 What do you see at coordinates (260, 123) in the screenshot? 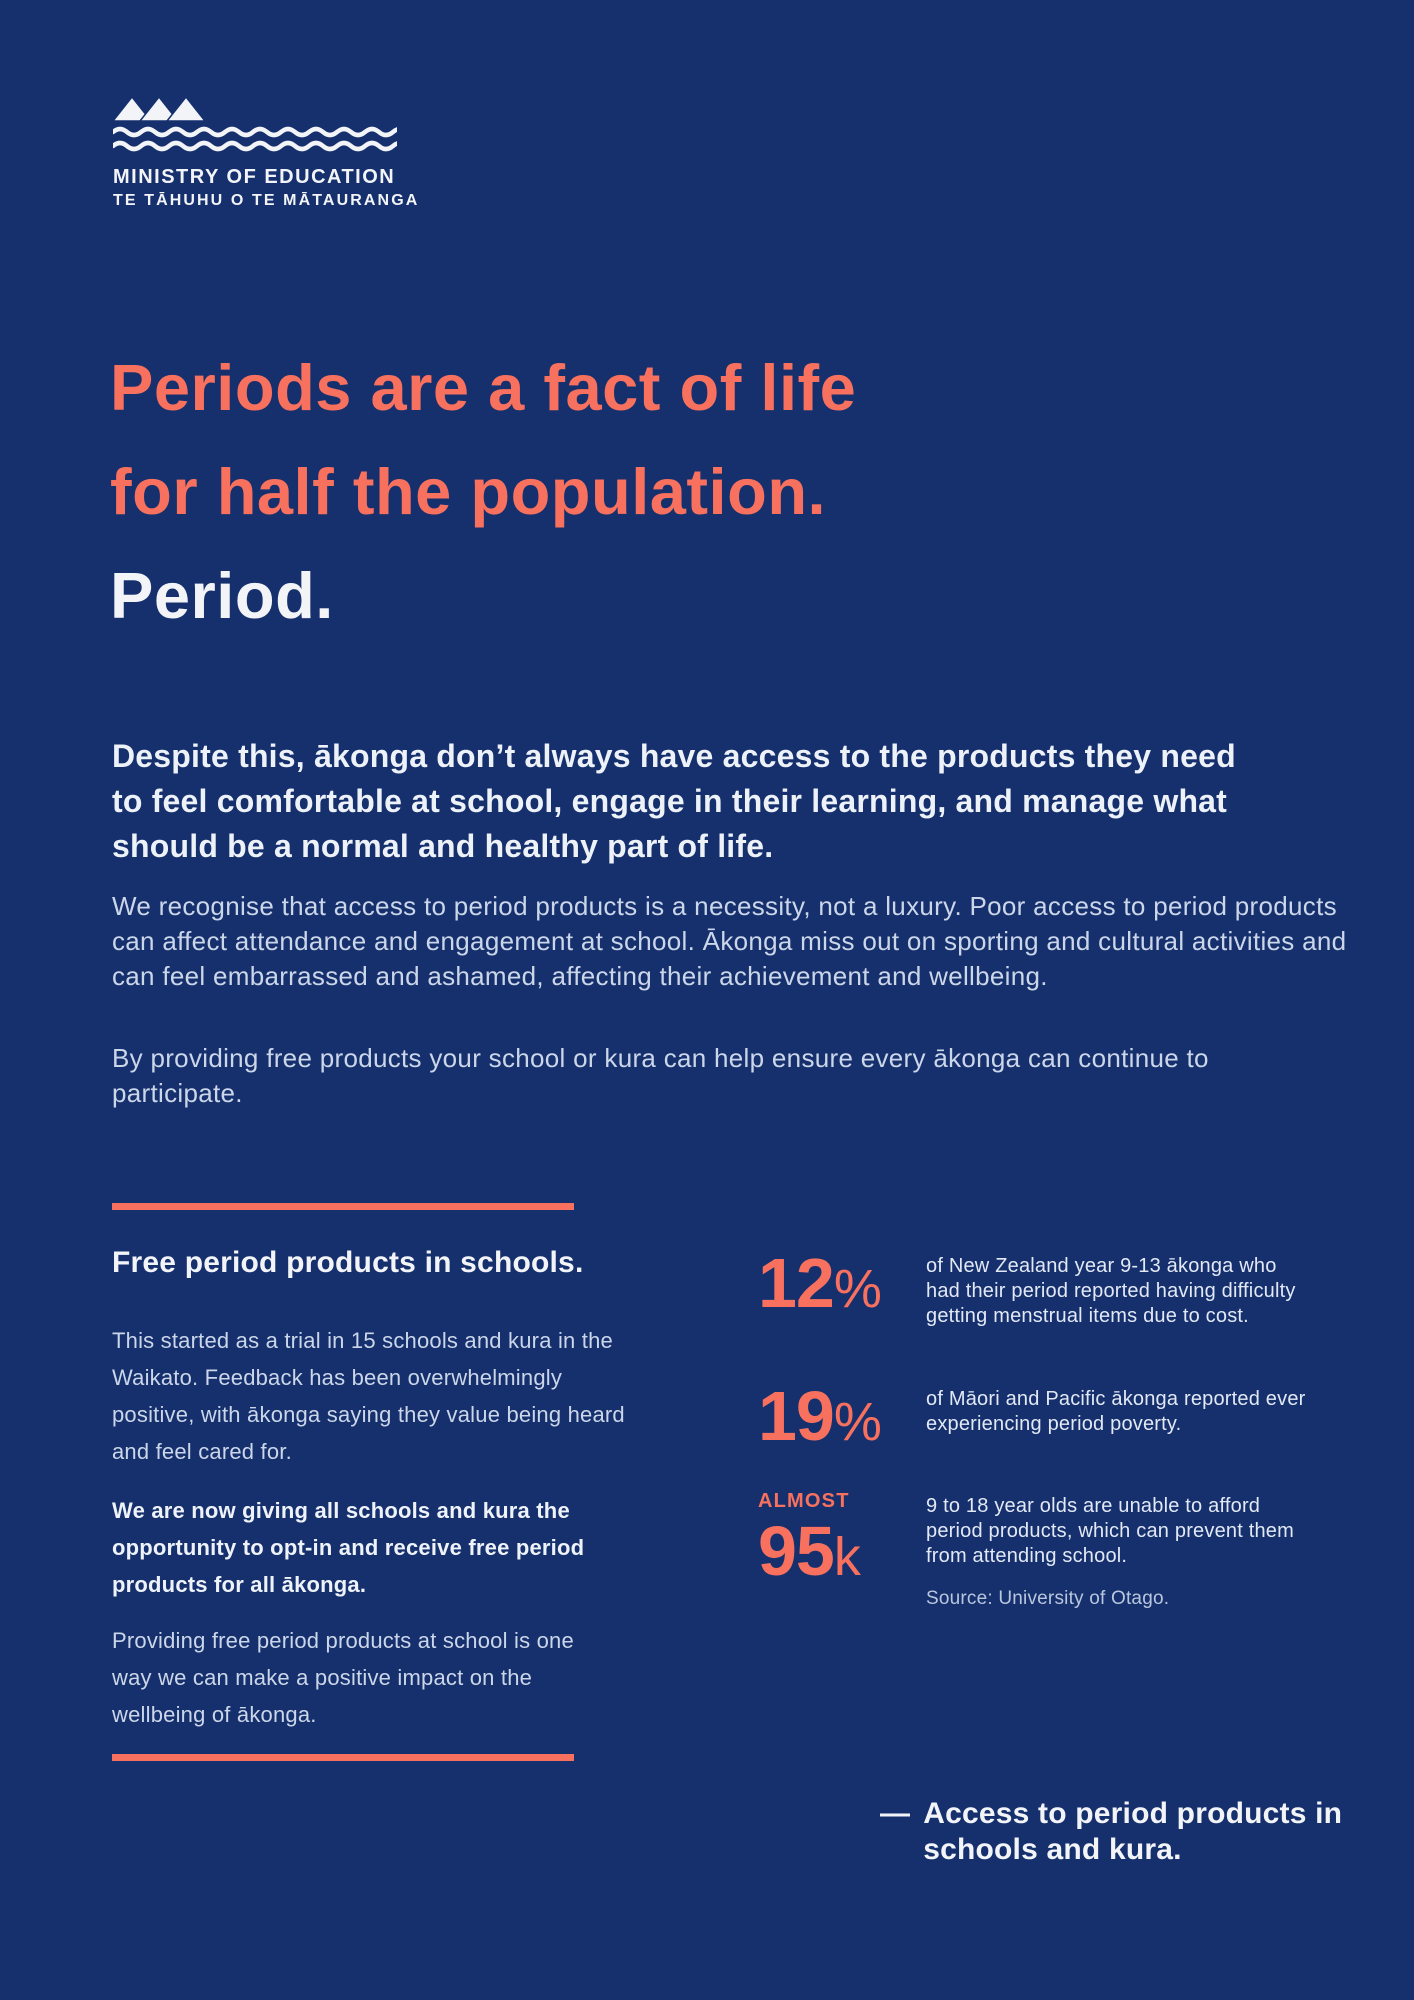
I see `mountains-and-waves-icon` at bounding box center [260, 123].